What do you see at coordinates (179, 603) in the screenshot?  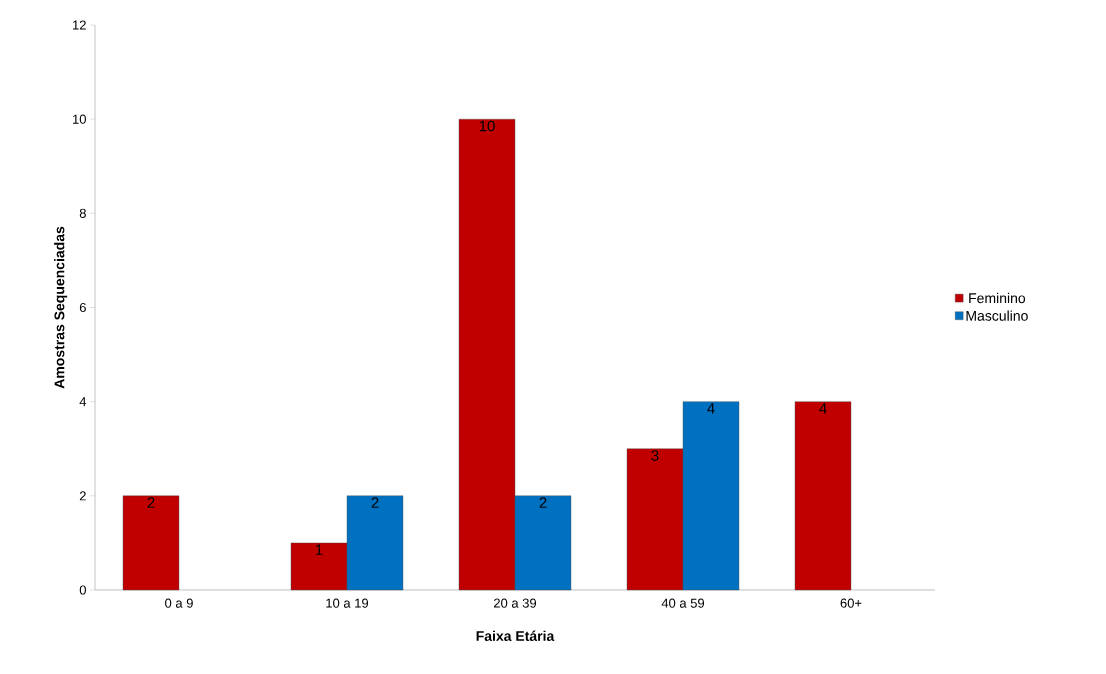 I see `x-tick-label: 0 a 9` at bounding box center [179, 603].